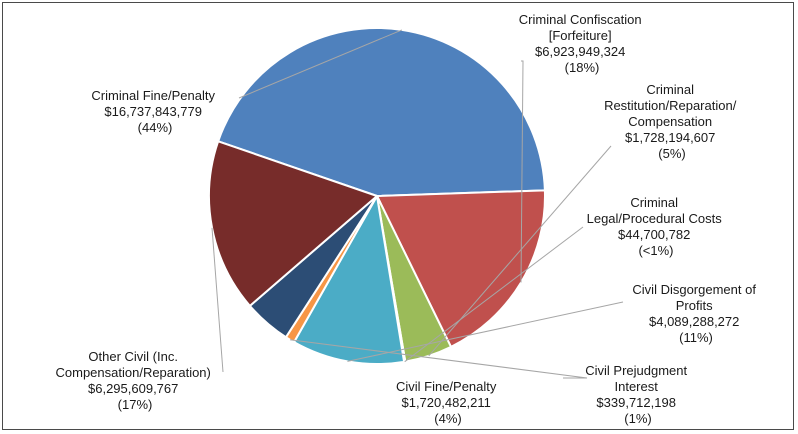  Describe the element at coordinates (694, 305) in the screenshot. I see `slice-name-line: Profits` at that location.